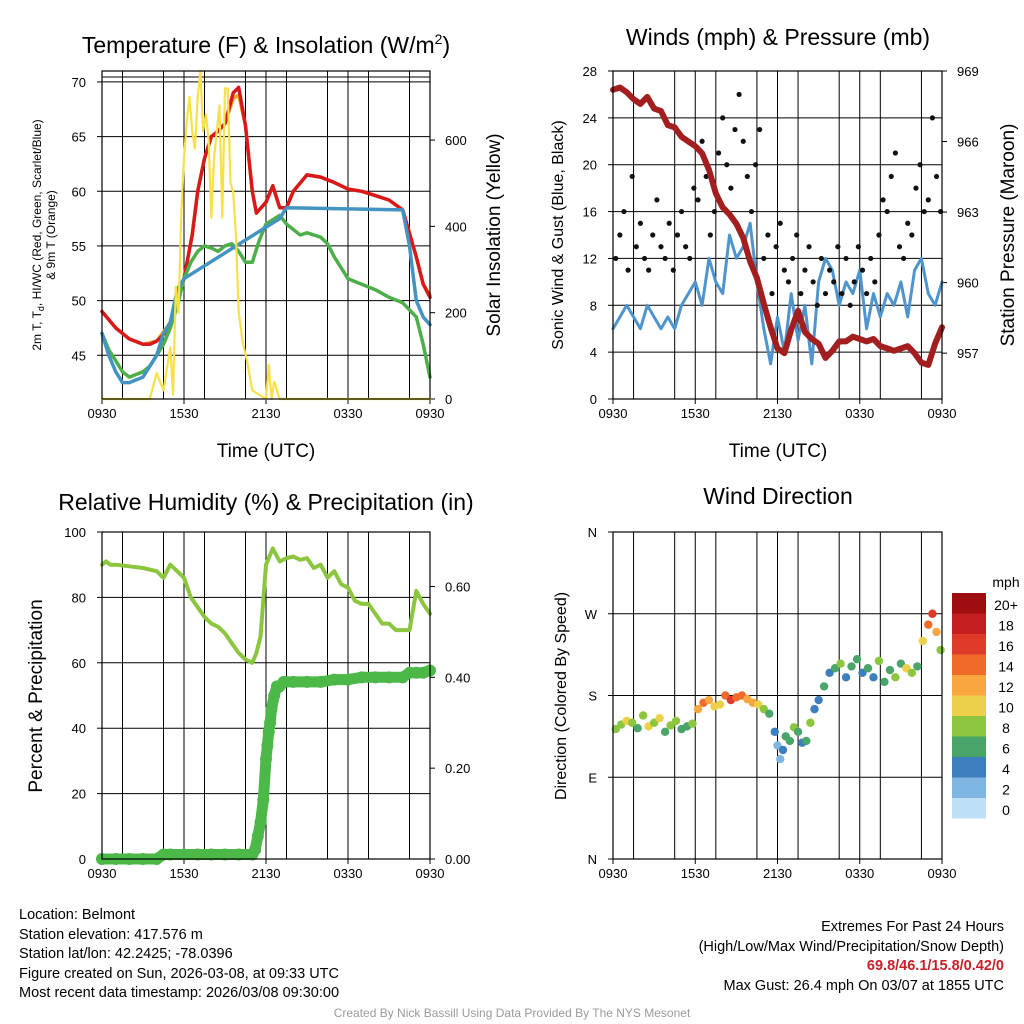  What do you see at coordinates (592, 859) in the screenshot?
I see `dir-y-tick-label: N` at bounding box center [592, 859].